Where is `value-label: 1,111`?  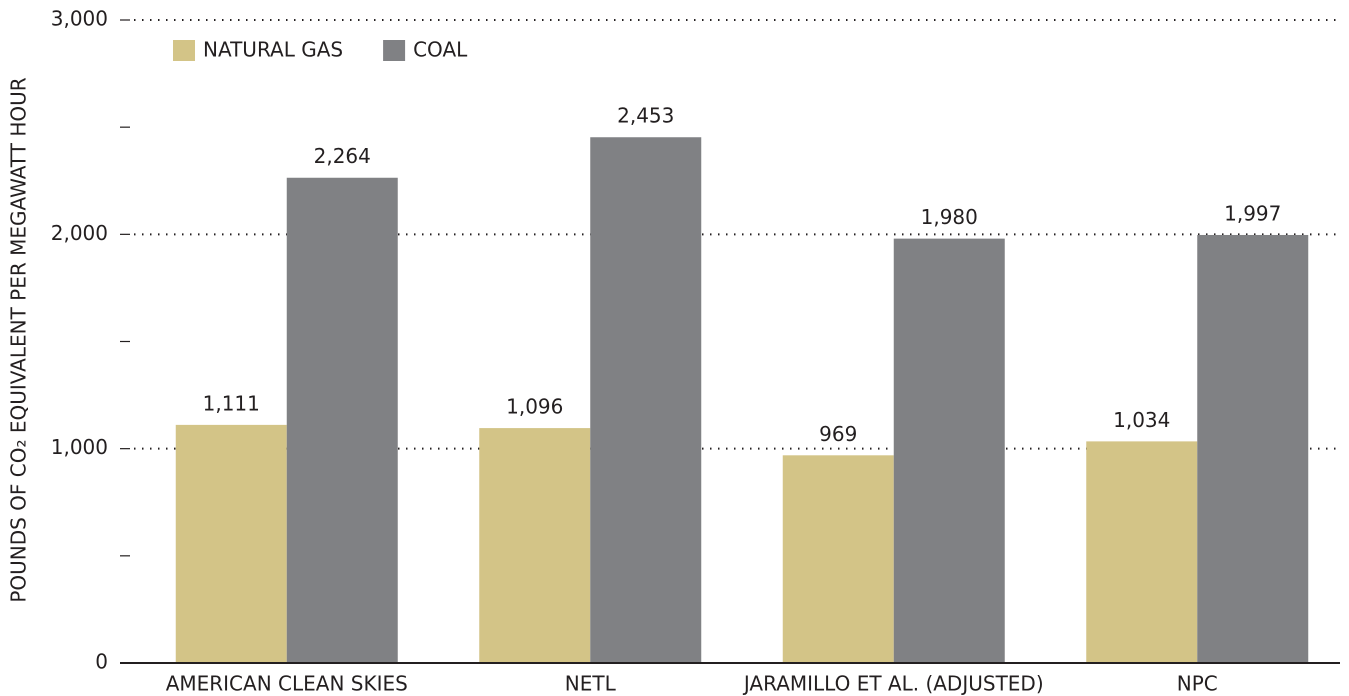 value-label: 1,111 is located at coordinates (231, 403).